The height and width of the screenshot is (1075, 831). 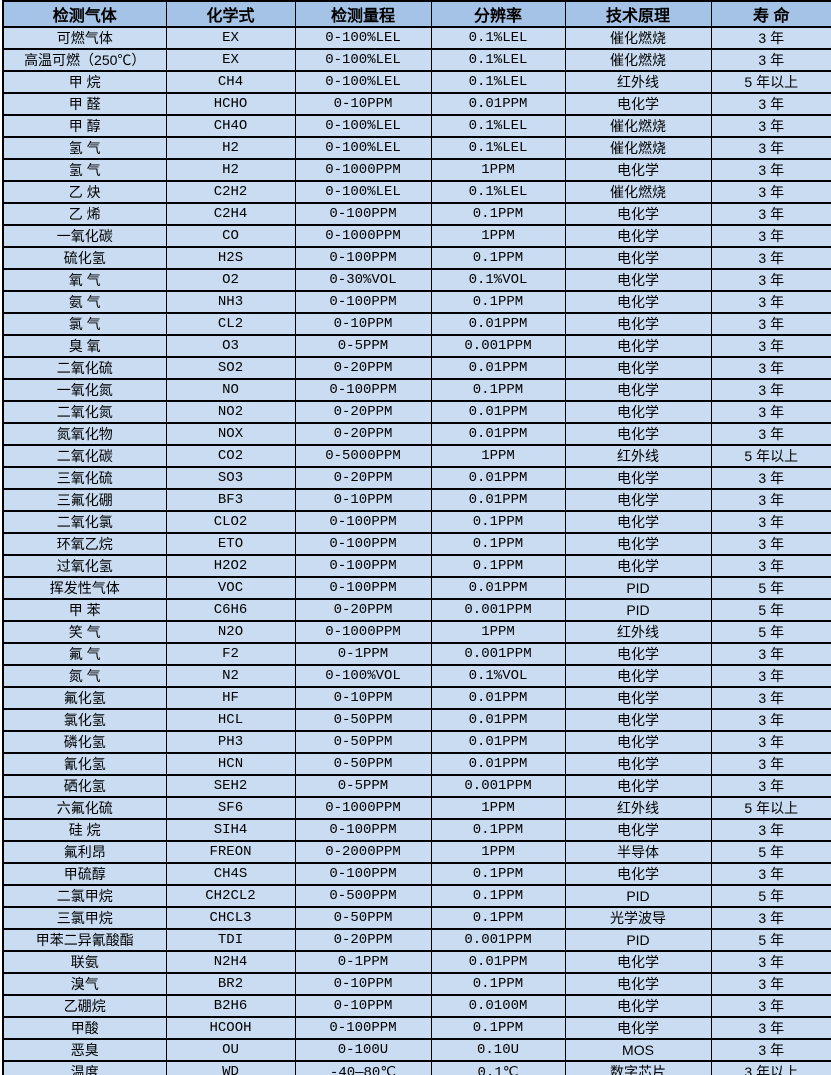 What do you see at coordinates (363, 368) in the screenshot?
I see `cell-range: 0-20PPM` at bounding box center [363, 368].